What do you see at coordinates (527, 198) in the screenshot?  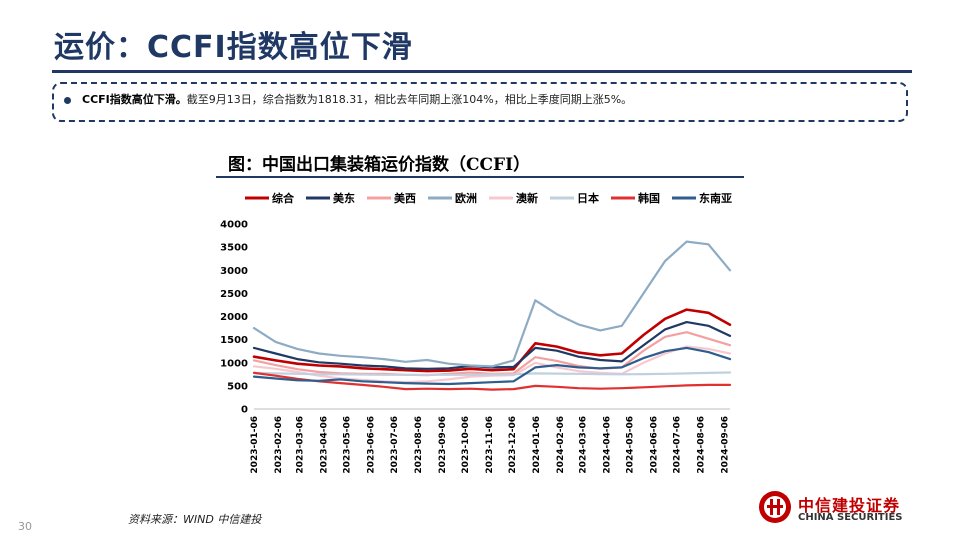 I see `legend-label: 澳新` at bounding box center [527, 198].